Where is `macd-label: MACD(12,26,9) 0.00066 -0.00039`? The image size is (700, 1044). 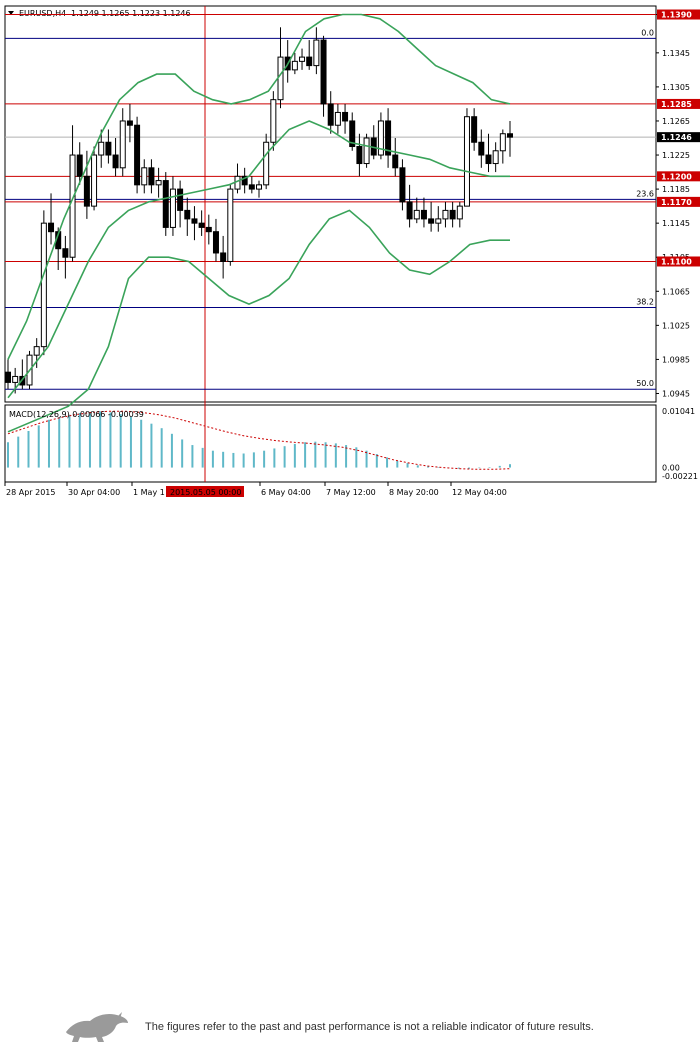
macd-label: MACD(12,26,9) 0.00066 -0.00039 is located at coordinates (76, 414).